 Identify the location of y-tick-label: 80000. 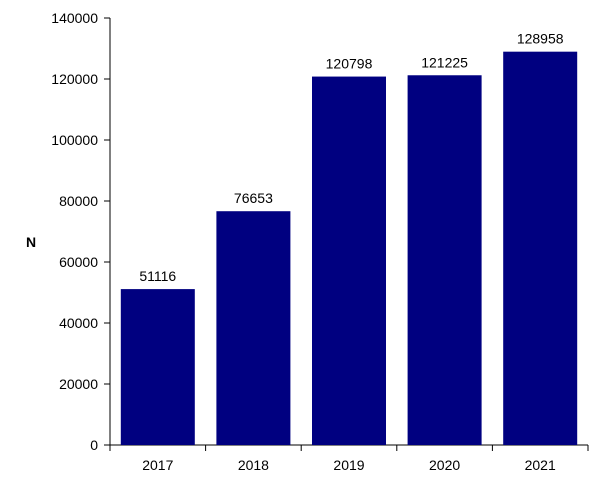
(78, 201).